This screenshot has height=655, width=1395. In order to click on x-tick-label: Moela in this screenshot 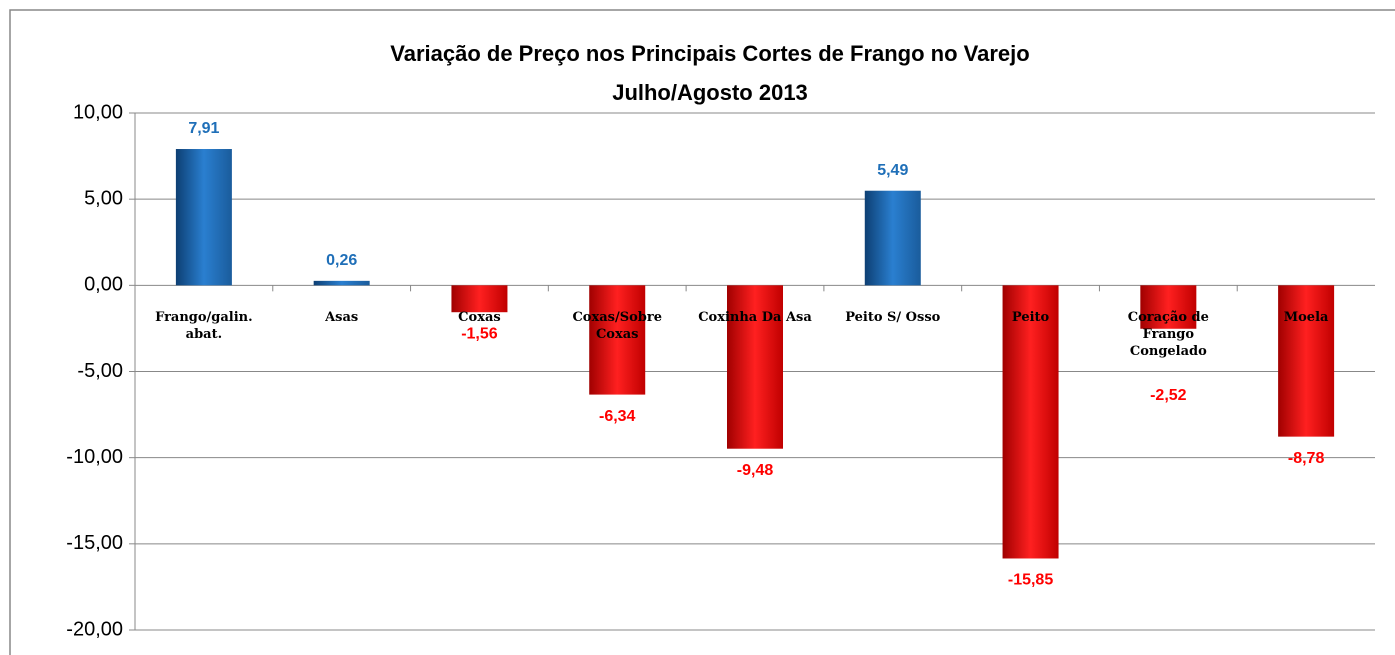, I will do `click(1306, 318)`.